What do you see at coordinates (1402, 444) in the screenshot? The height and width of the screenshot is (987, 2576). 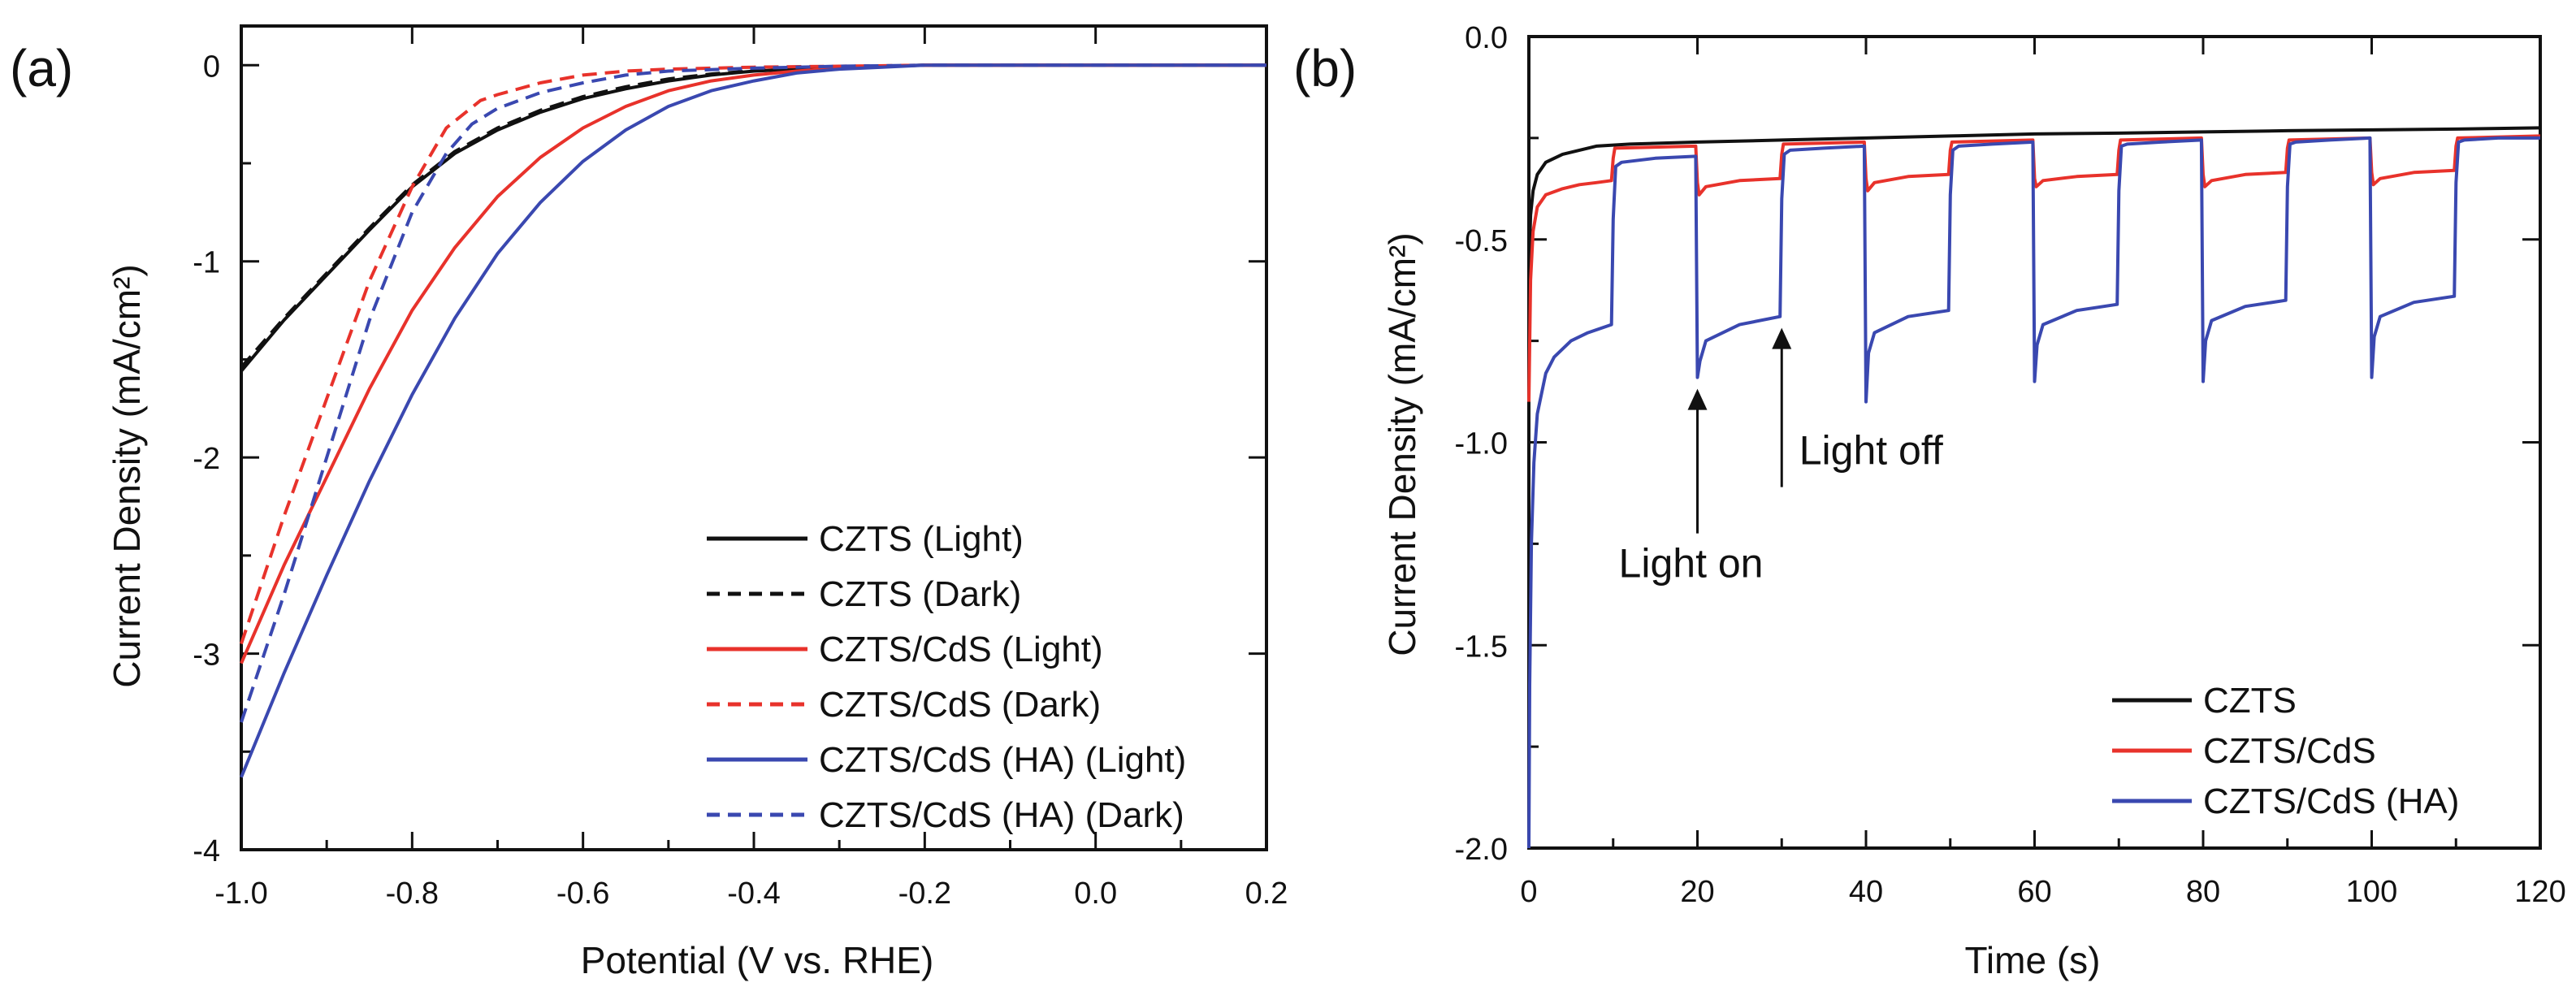 I see `panel-b-y-axis-title: Current Density (mA/cm²)` at bounding box center [1402, 444].